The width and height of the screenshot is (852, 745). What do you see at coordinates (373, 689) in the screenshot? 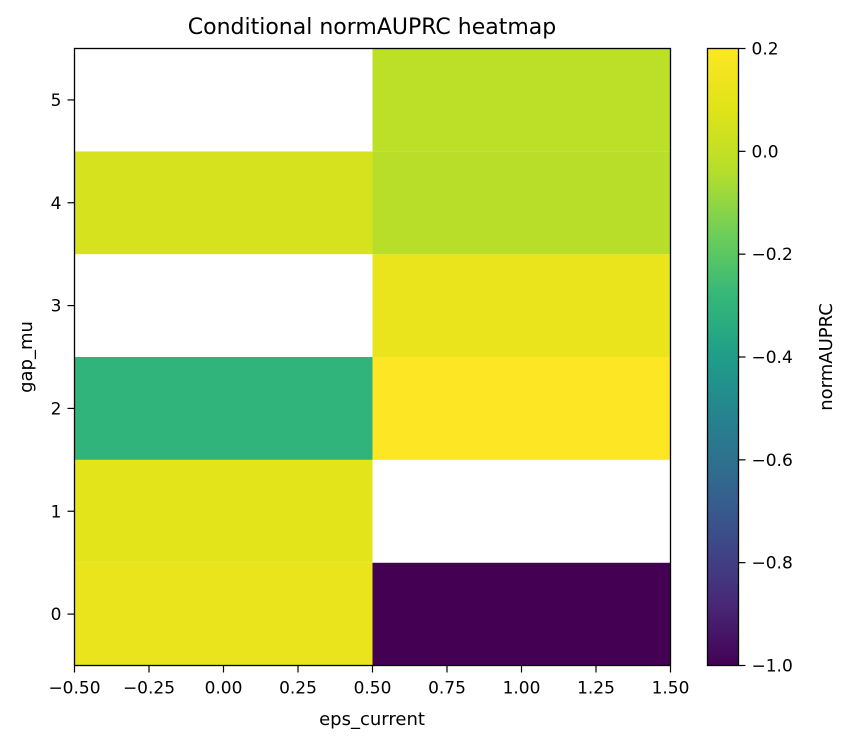
I see `x-tick-label: 0.50` at bounding box center [373, 689].